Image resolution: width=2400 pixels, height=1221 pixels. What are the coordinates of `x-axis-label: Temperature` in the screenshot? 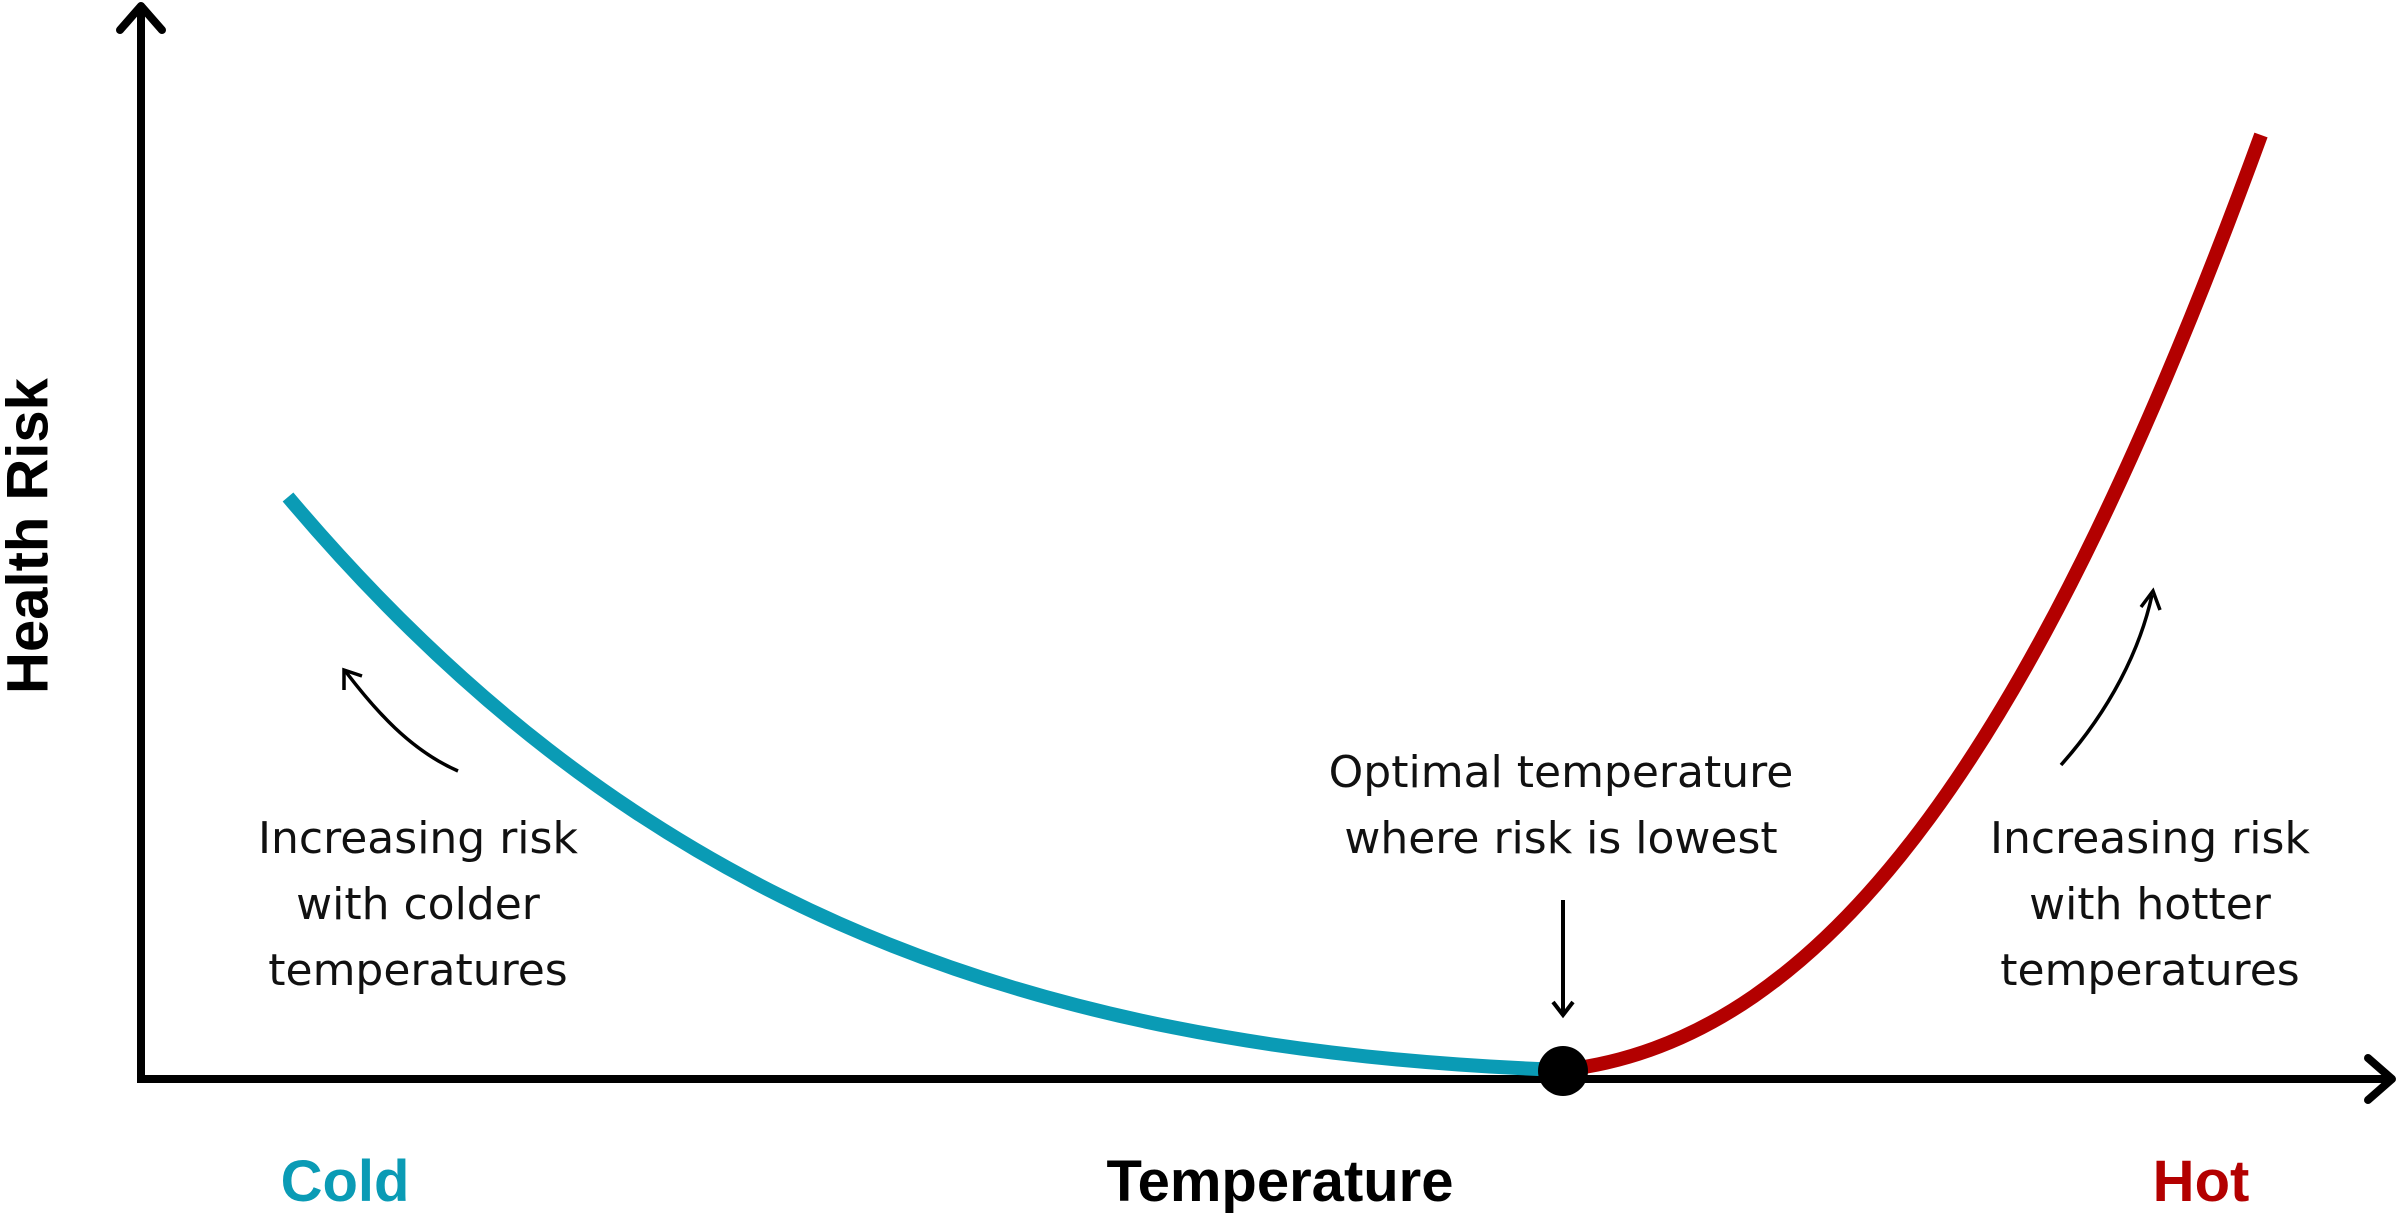 It's located at (1280, 1181).